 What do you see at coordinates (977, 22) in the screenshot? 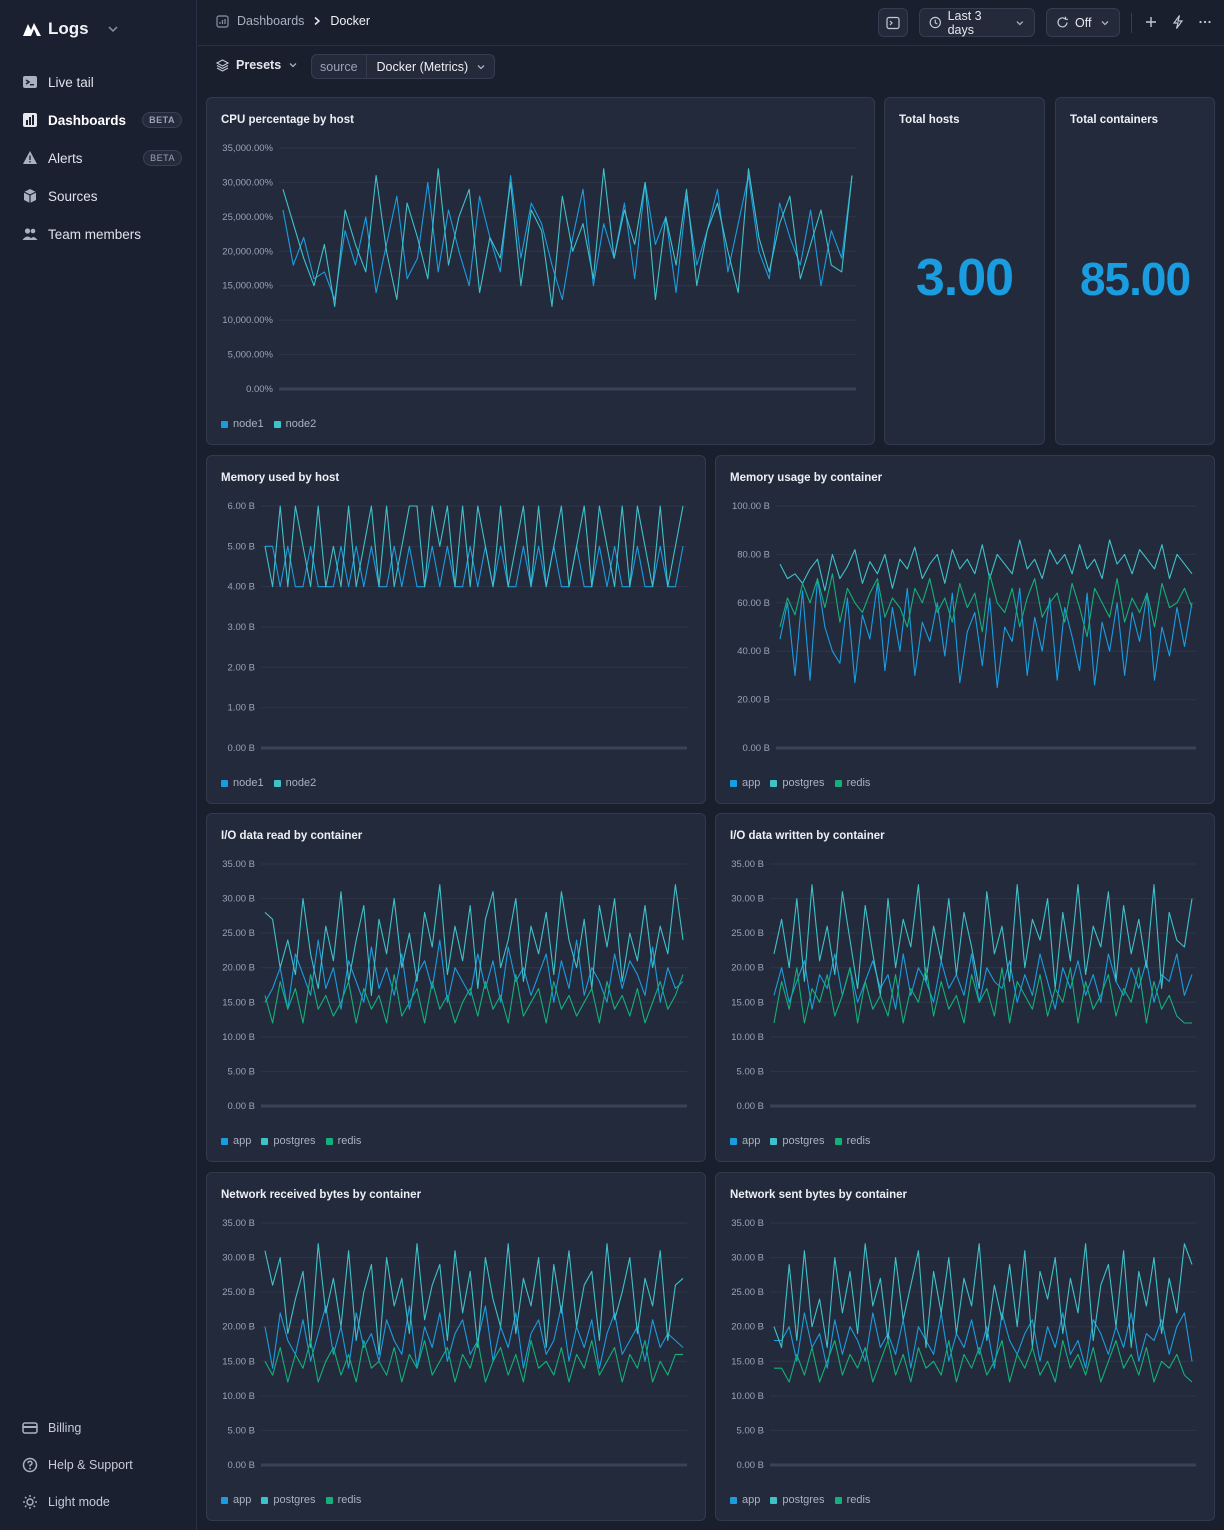
I see `time-range-select: Last 3 days` at bounding box center [977, 22].